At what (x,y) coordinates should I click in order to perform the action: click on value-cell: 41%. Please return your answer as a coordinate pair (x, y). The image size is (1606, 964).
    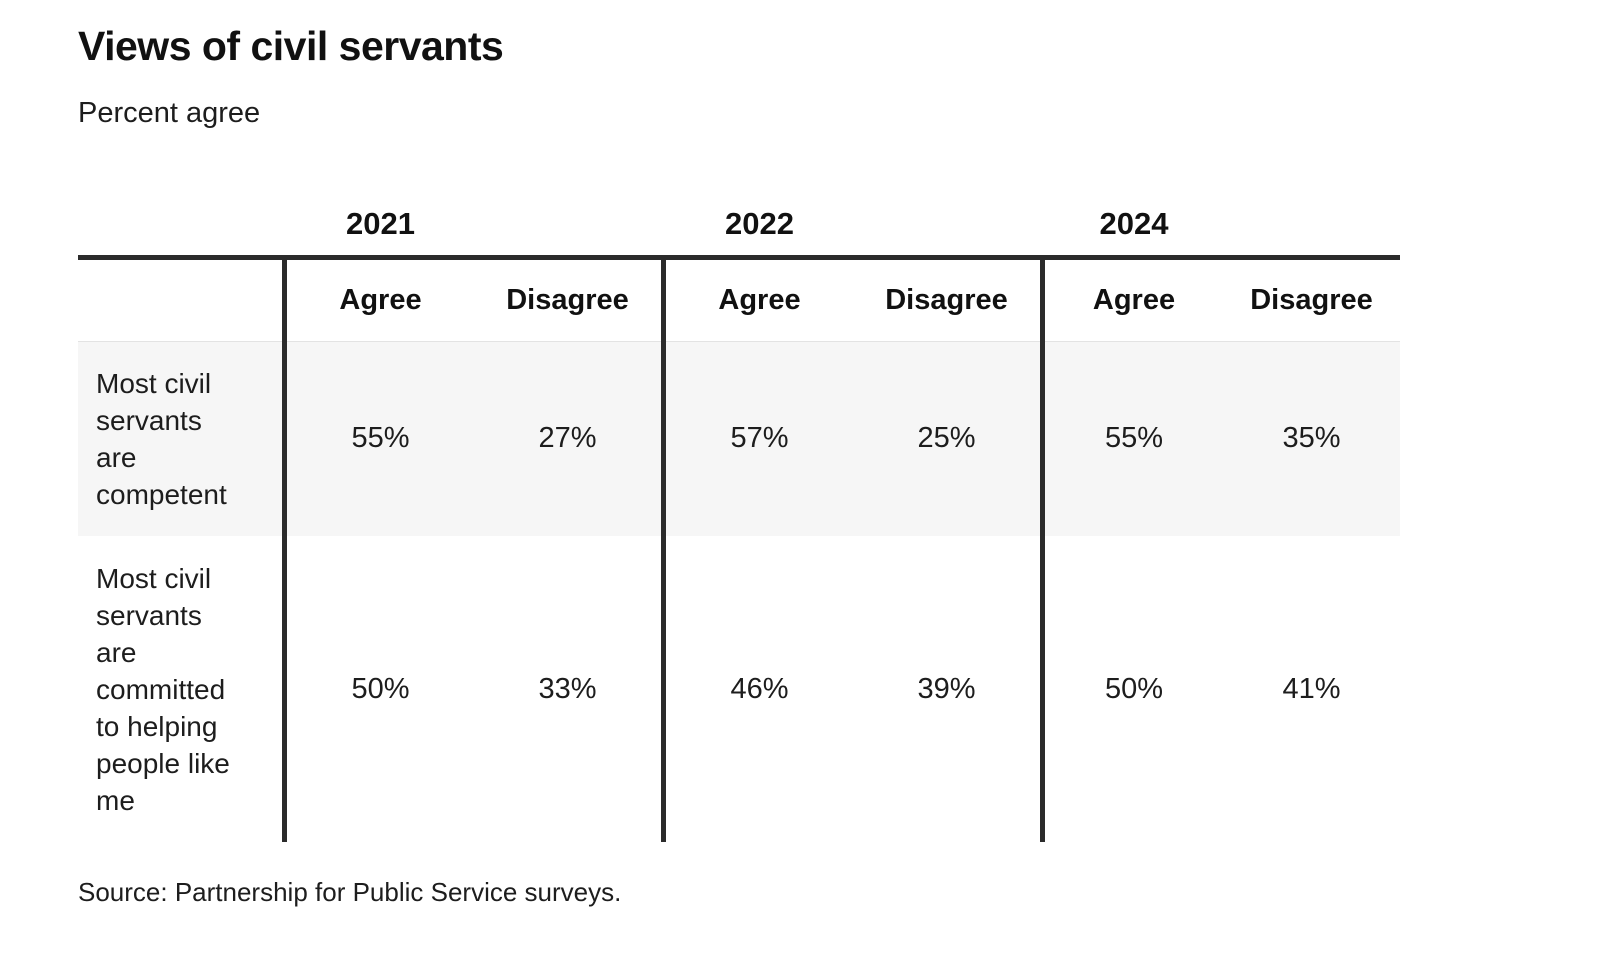
    Looking at the image, I should click on (1311, 688).